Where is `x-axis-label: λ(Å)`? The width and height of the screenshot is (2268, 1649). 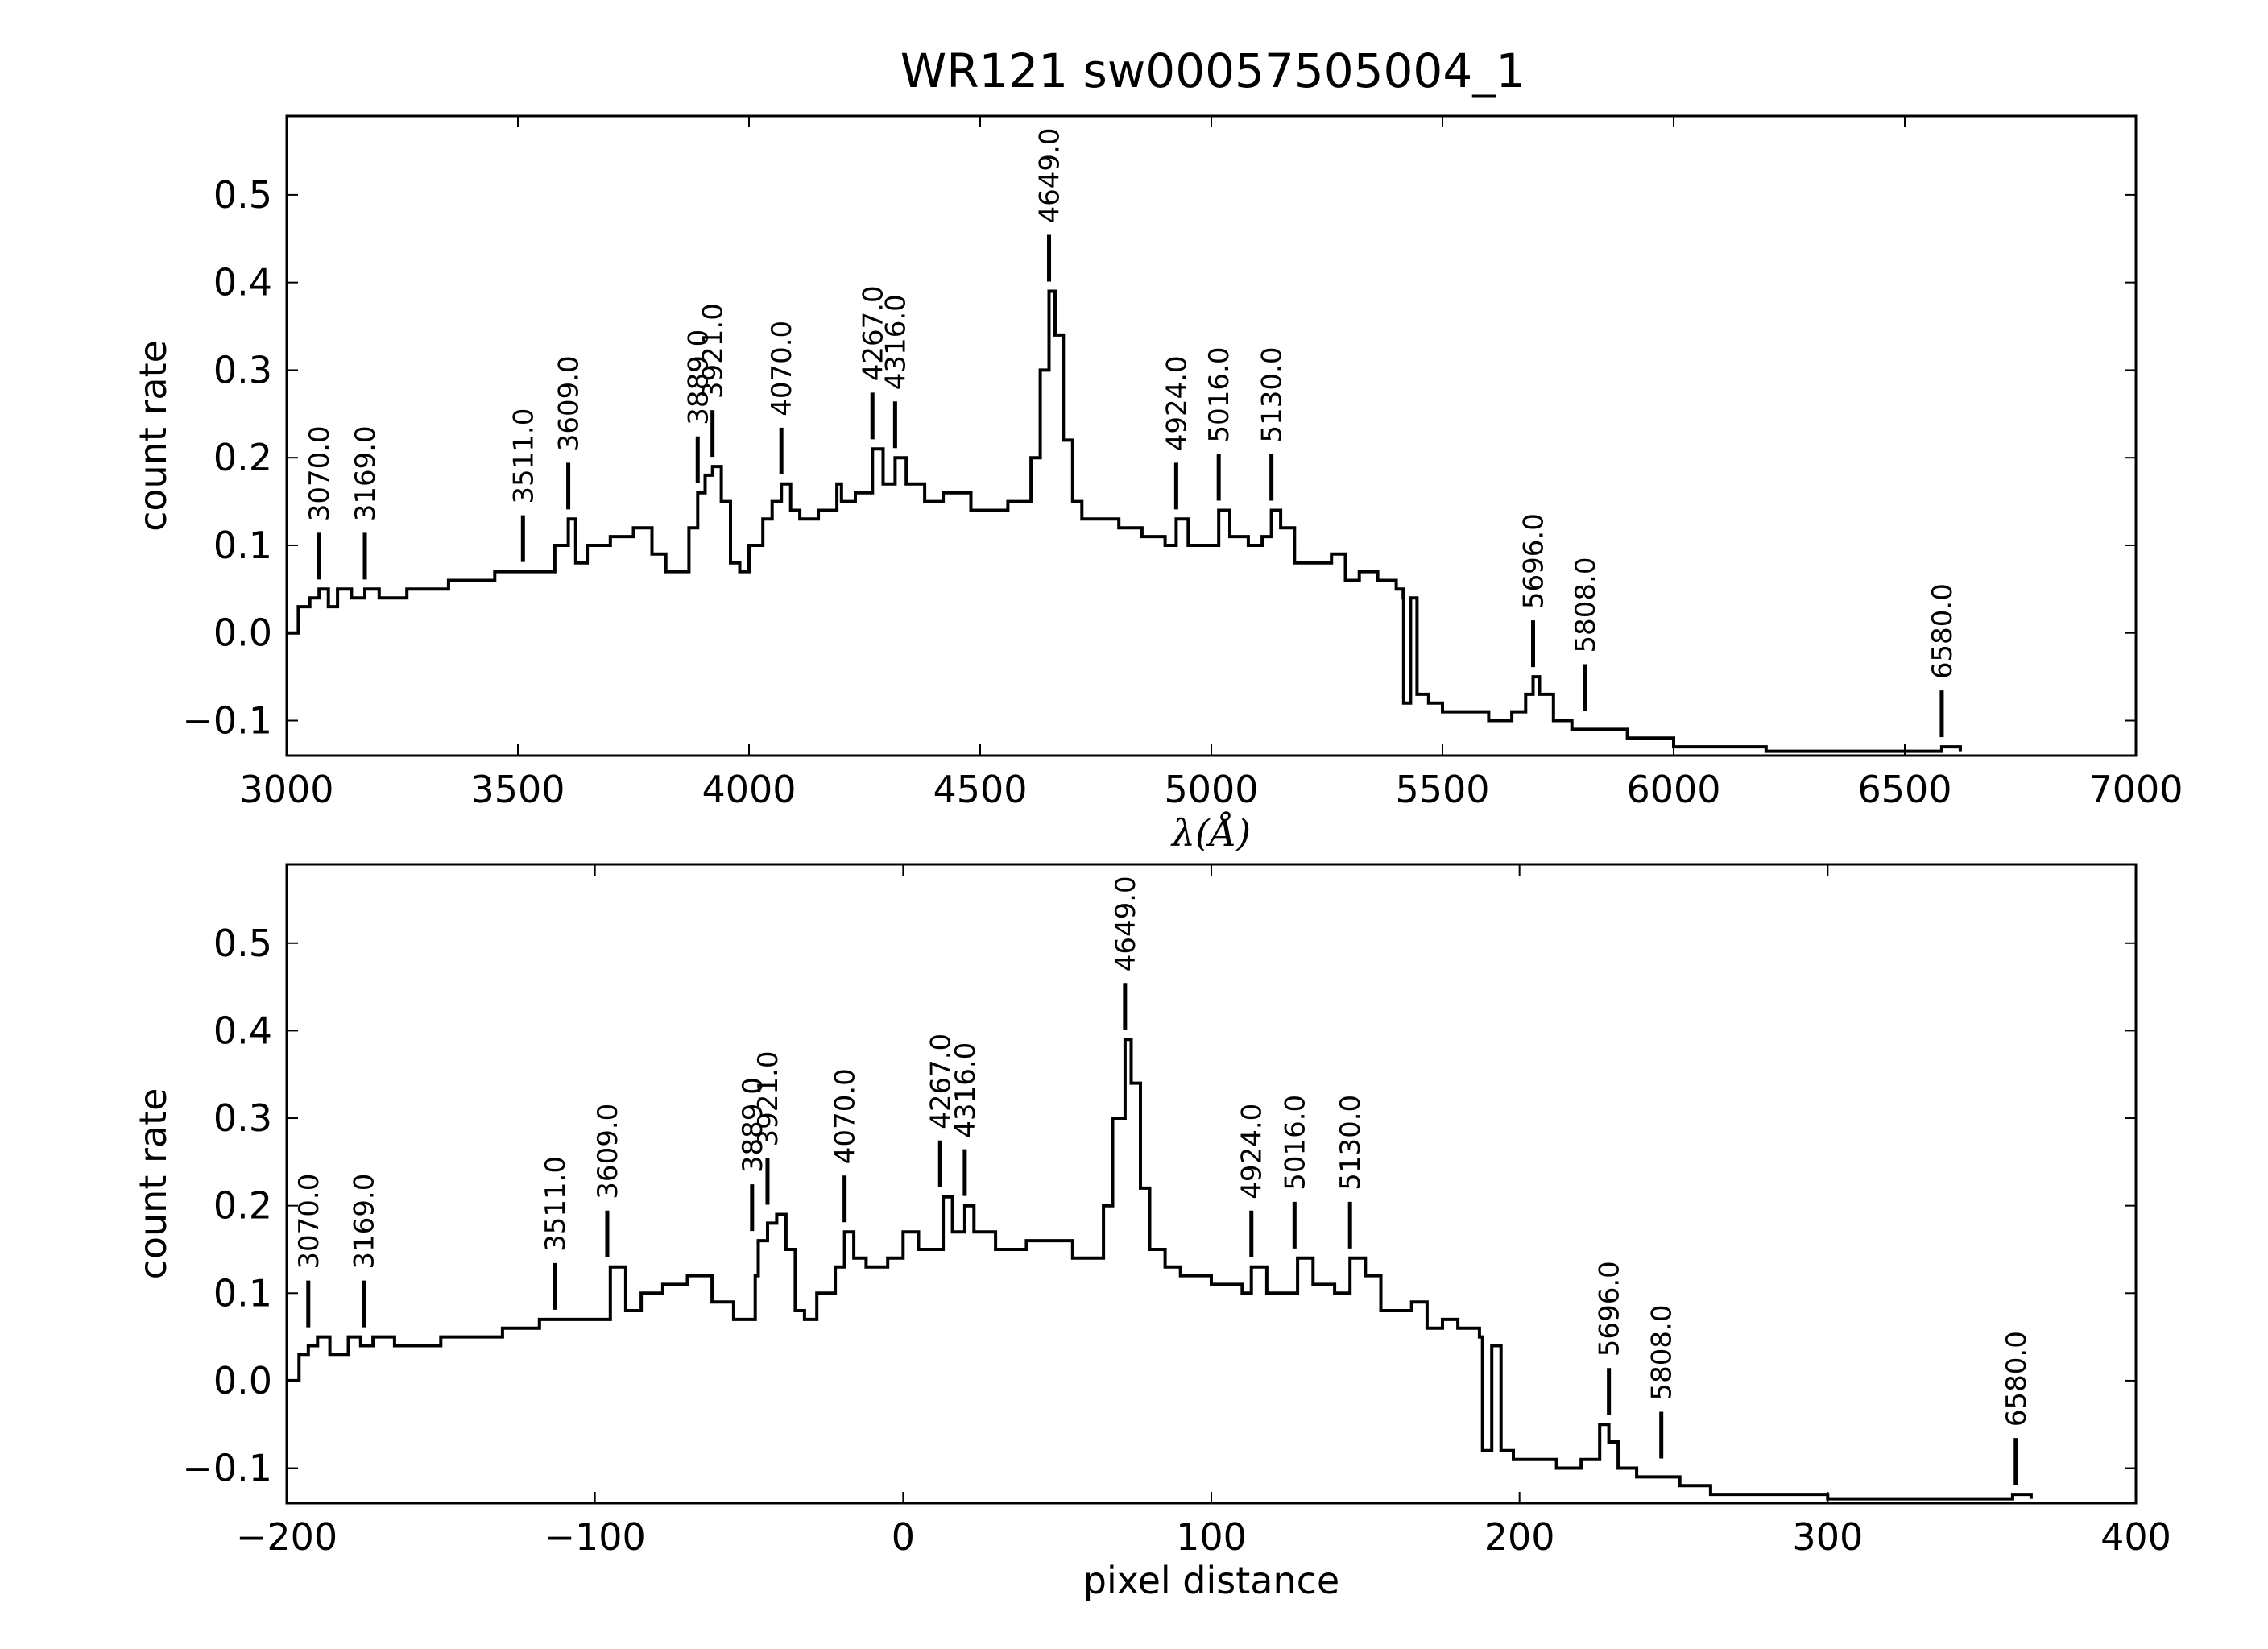 x-axis-label: λ(Å) is located at coordinates (1210, 832).